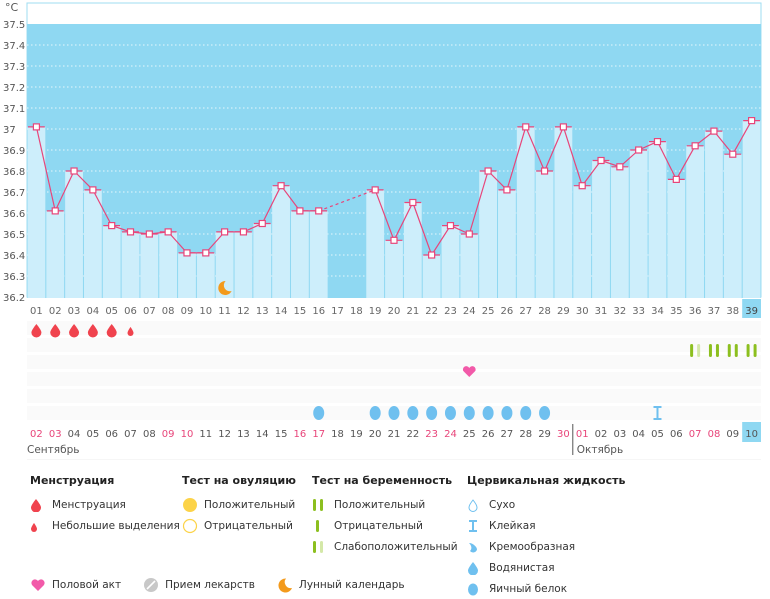 This screenshot has width=770, height=599. Describe the element at coordinates (450, 311) in the screenshot. I see `cycle-day-label: 23` at that location.